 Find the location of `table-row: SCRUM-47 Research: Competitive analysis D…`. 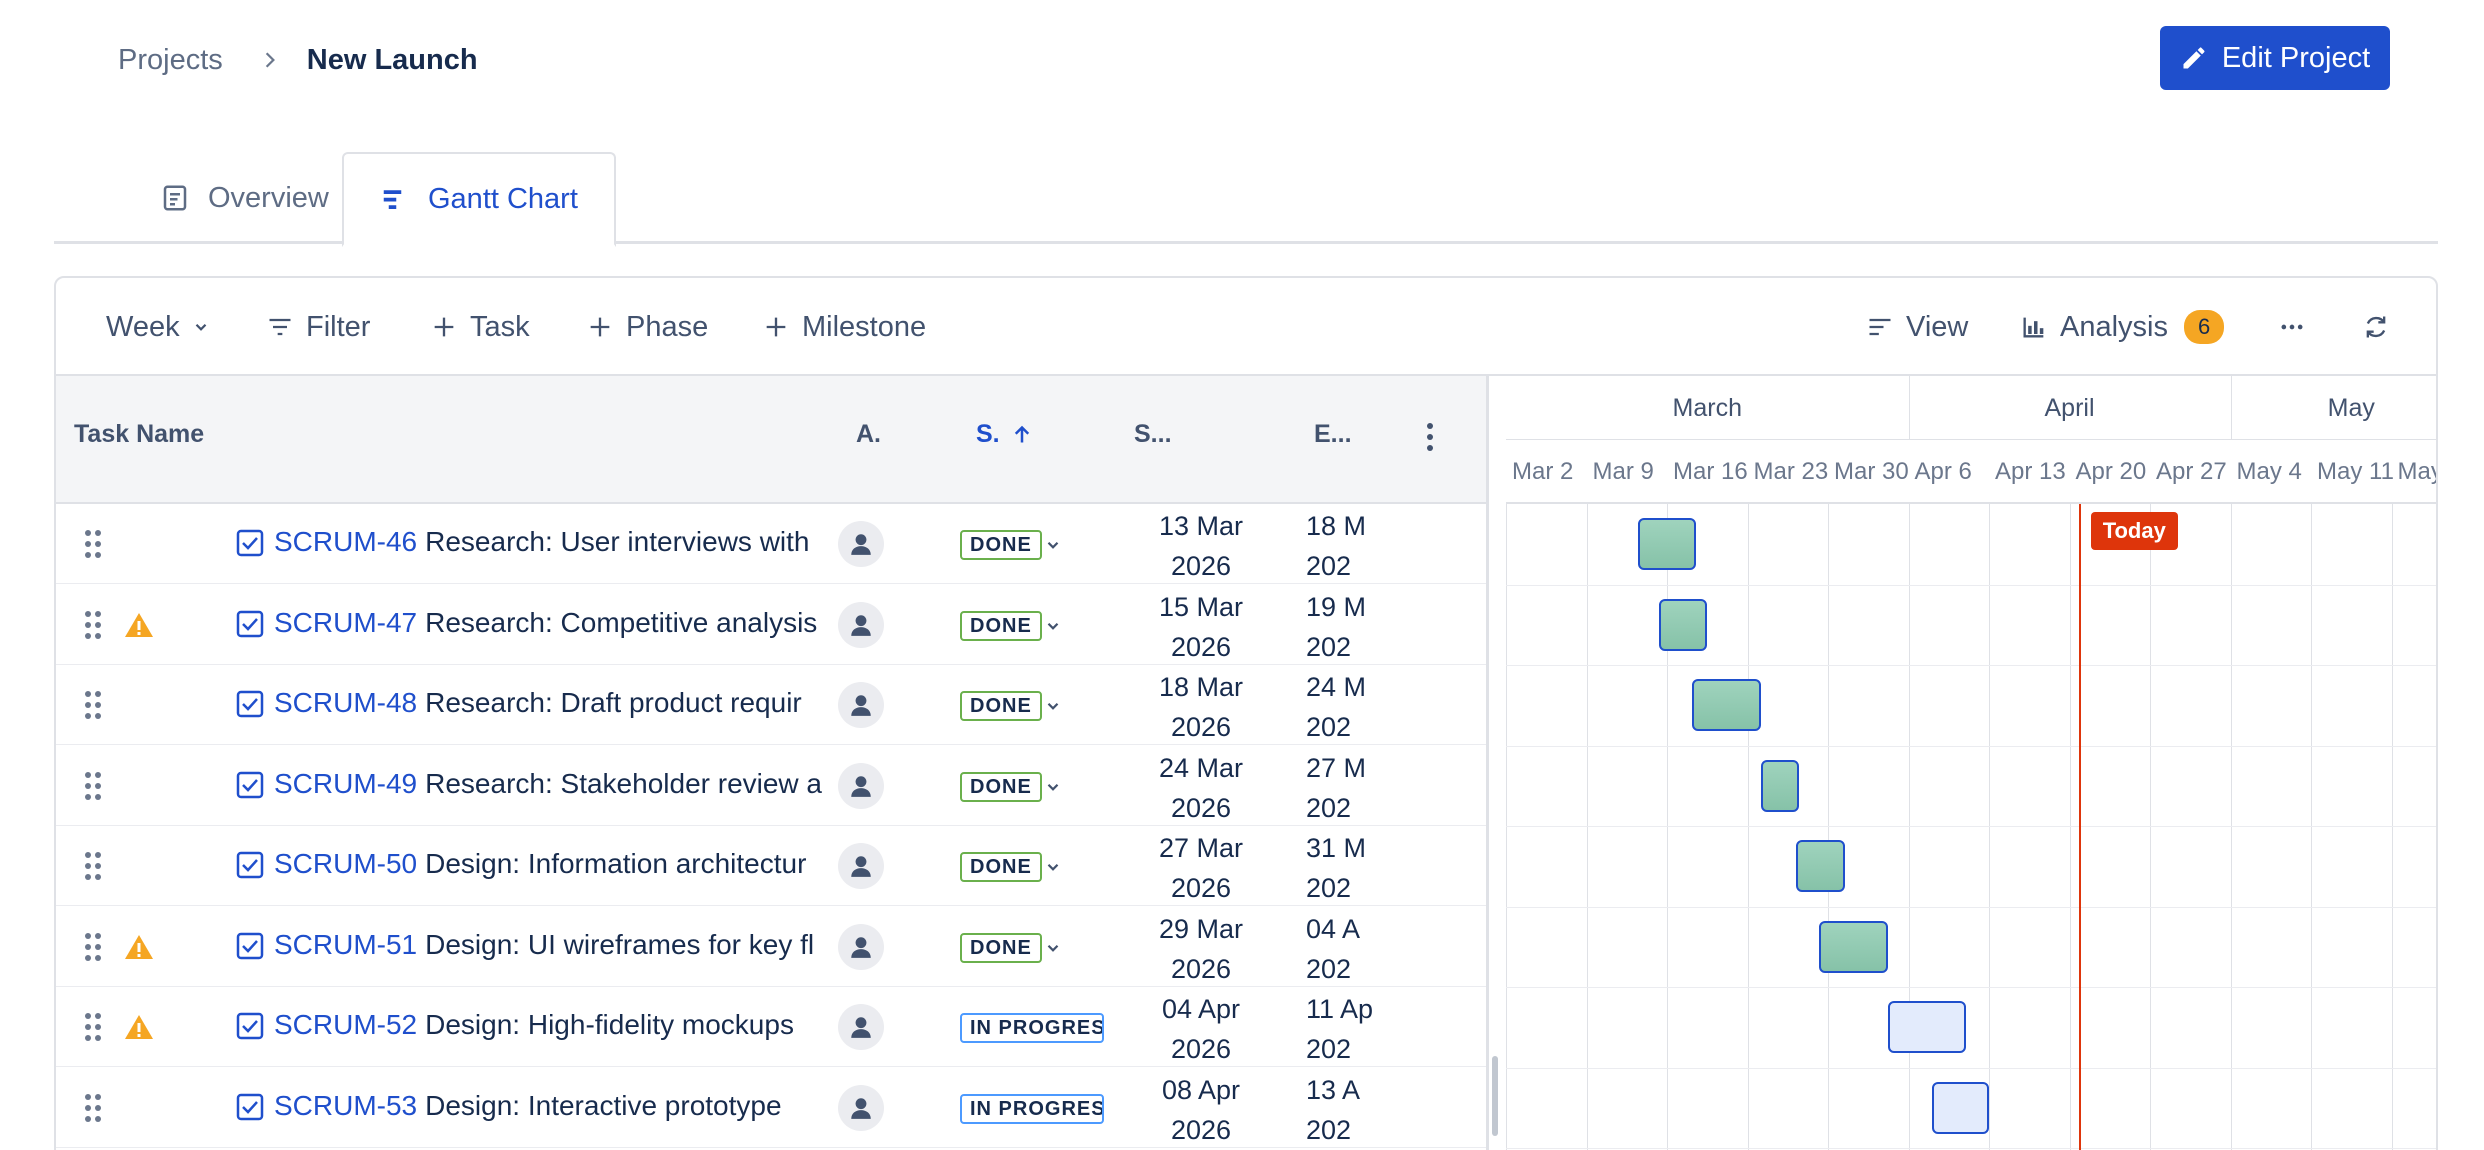

table-row: SCRUM-47 Research: Competitive analysis D… is located at coordinates (771, 625).